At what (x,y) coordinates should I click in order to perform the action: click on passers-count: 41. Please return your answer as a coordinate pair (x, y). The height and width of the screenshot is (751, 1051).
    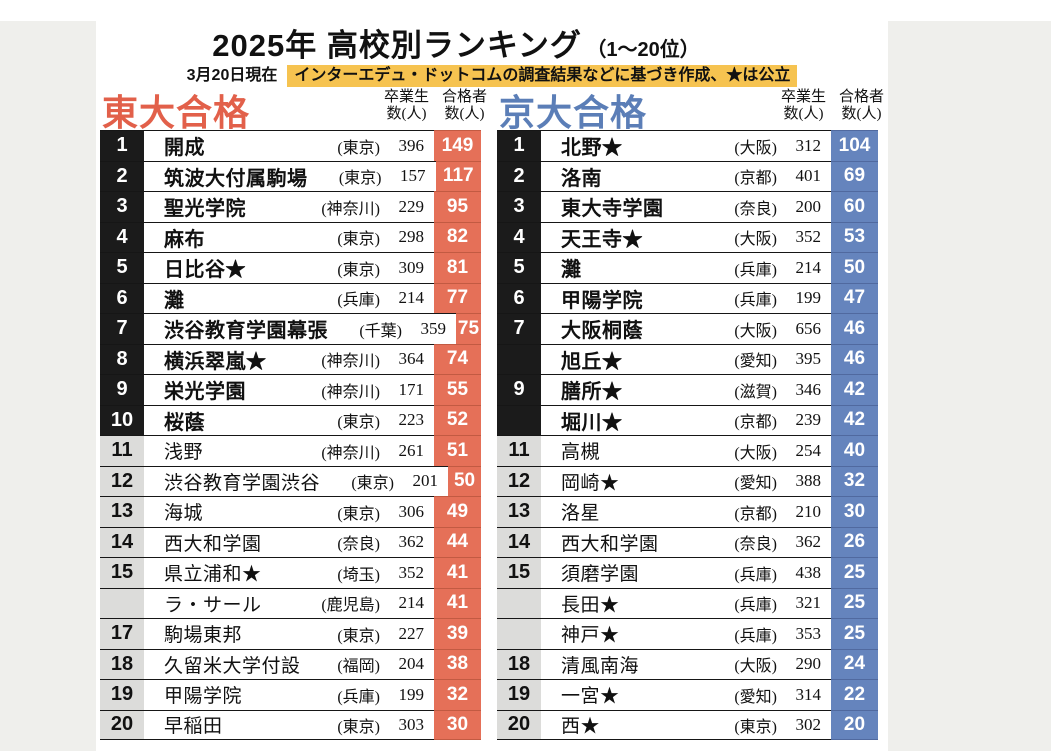
    Looking at the image, I should click on (457, 572).